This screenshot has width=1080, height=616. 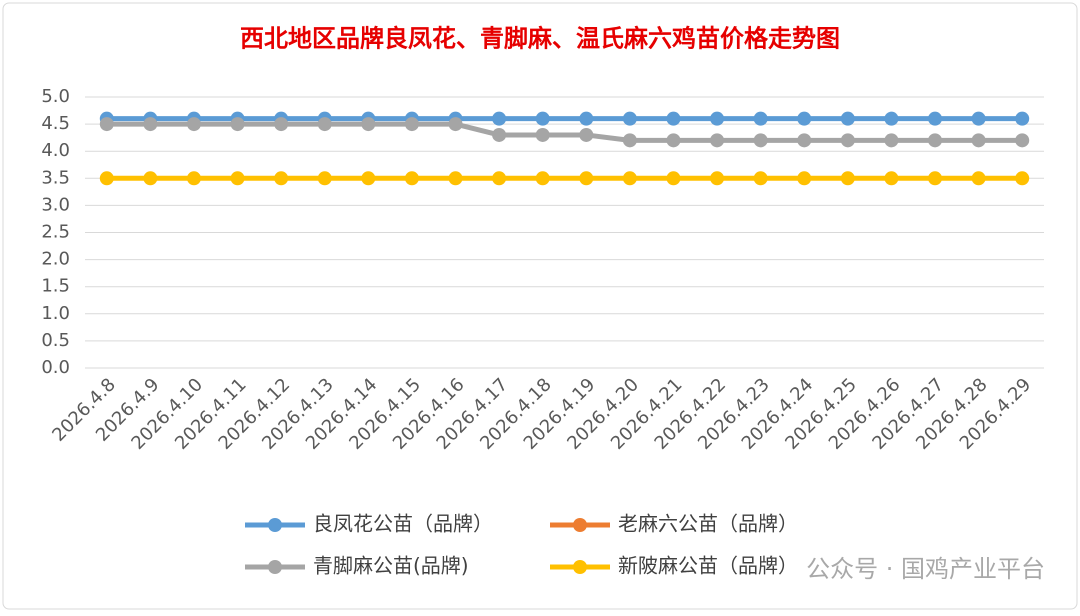 What do you see at coordinates (55, 340) in the screenshot?
I see `y-tick-label: 0.5` at bounding box center [55, 340].